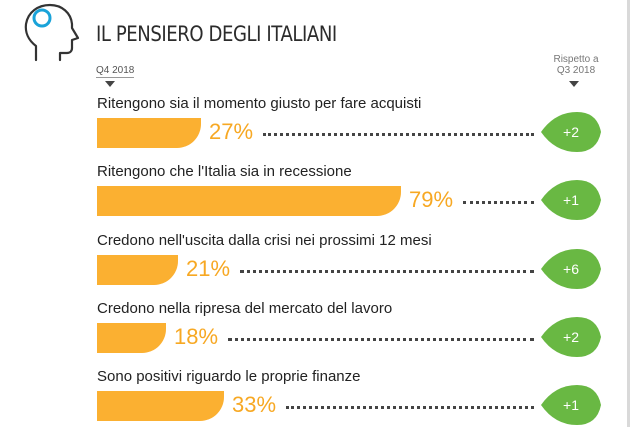 The image size is (630, 428). What do you see at coordinates (110, 84) in the screenshot?
I see `period-down-arrow-icon` at bounding box center [110, 84].